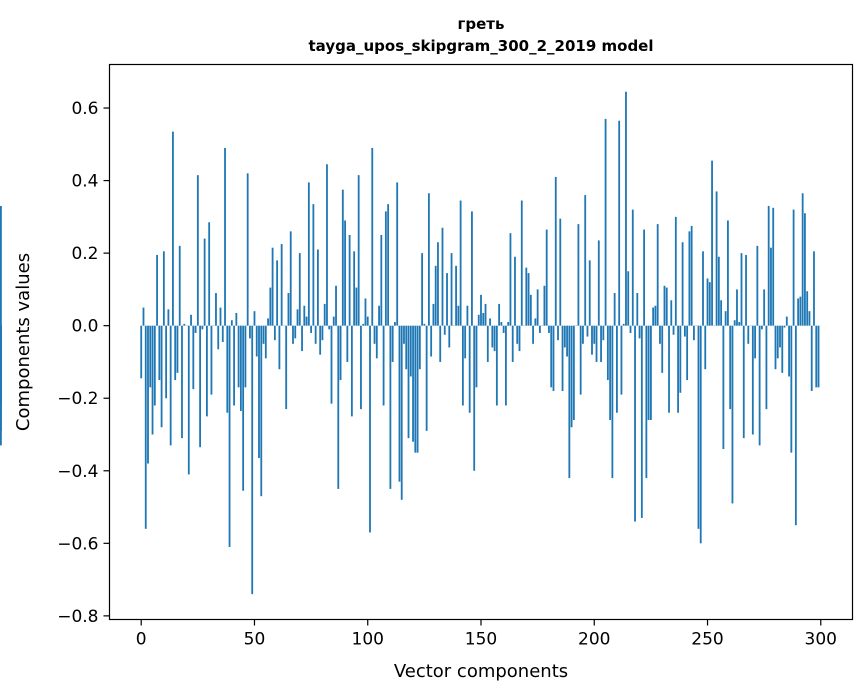  What do you see at coordinates (84, 182) in the screenshot?
I see `y-tick-label: 0.4` at bounding box center [84, 182].